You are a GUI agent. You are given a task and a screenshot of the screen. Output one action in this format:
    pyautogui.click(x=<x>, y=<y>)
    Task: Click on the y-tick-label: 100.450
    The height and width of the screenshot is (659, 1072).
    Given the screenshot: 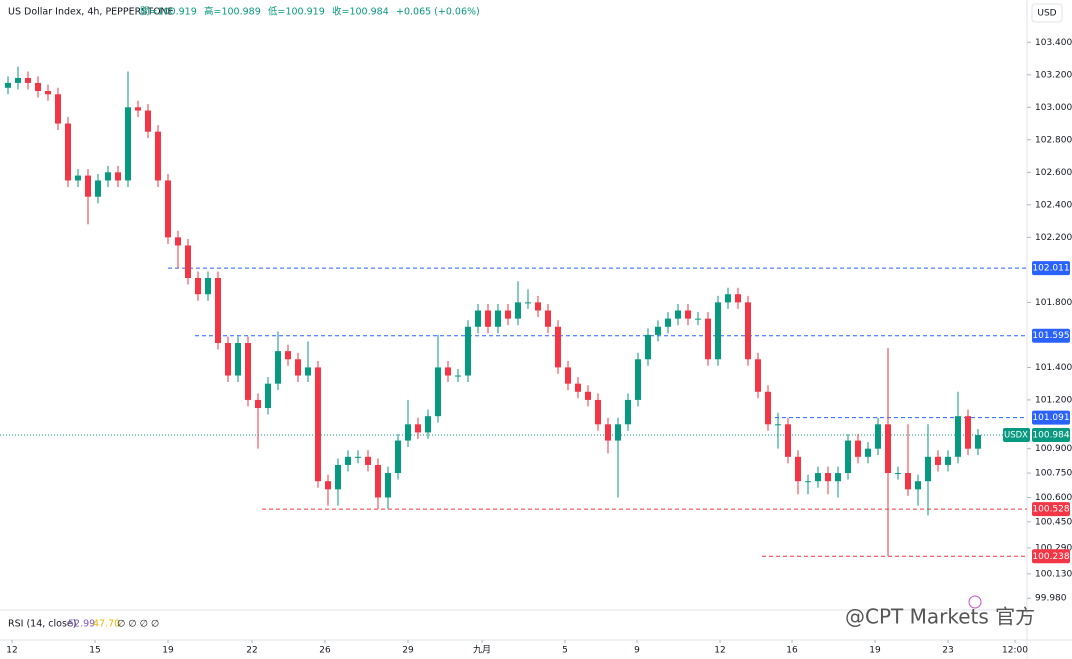 What is the action you would take?
    pyautogui.click(x=1053, y=522)
    